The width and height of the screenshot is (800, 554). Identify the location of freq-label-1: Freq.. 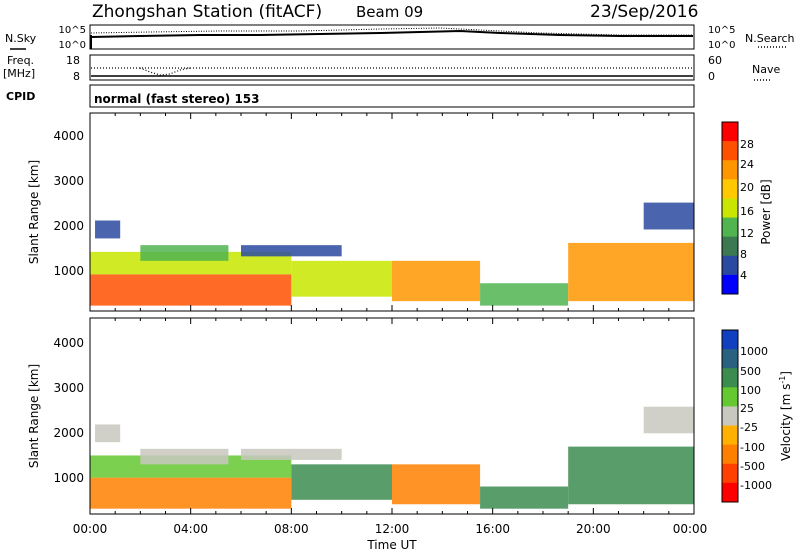
(20, 60).